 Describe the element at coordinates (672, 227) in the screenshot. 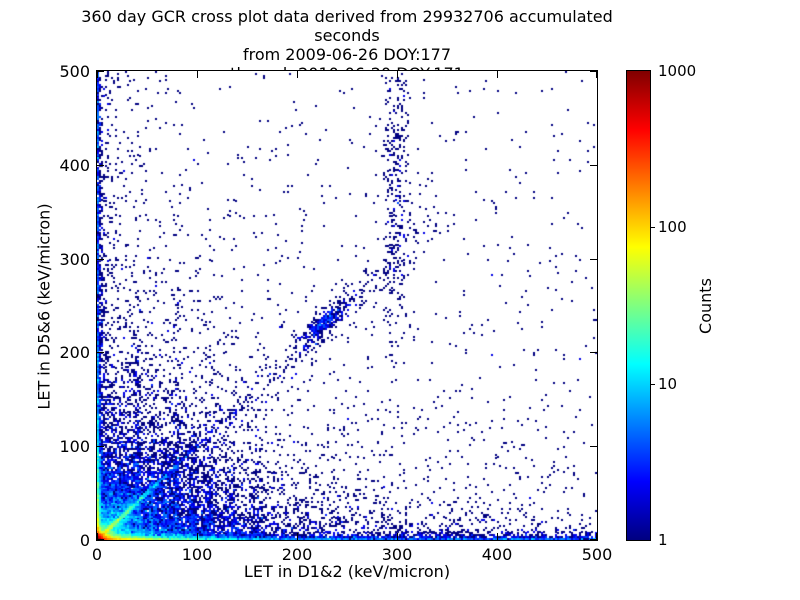

I see `colorbar-tick-label: 100` at that location.